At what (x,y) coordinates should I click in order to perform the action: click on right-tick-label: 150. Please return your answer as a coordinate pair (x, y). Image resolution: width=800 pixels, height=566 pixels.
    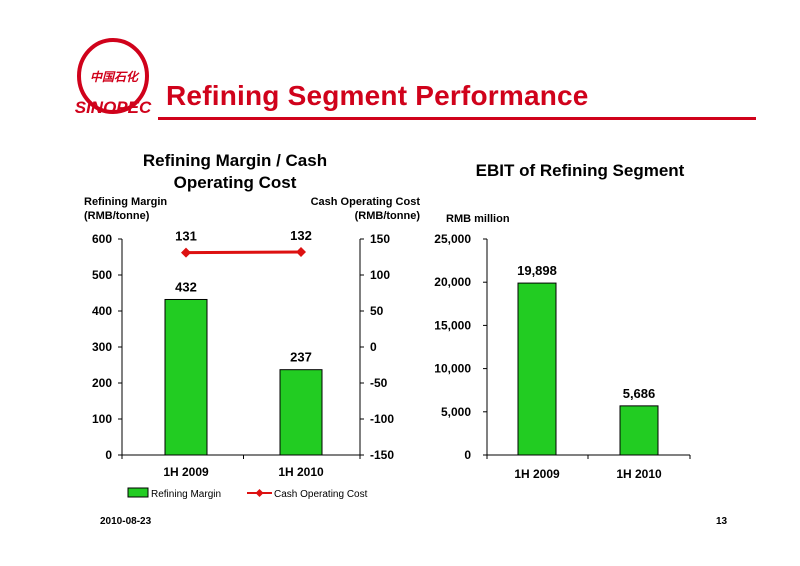
    Looking at the image, I should click on (380, 239).